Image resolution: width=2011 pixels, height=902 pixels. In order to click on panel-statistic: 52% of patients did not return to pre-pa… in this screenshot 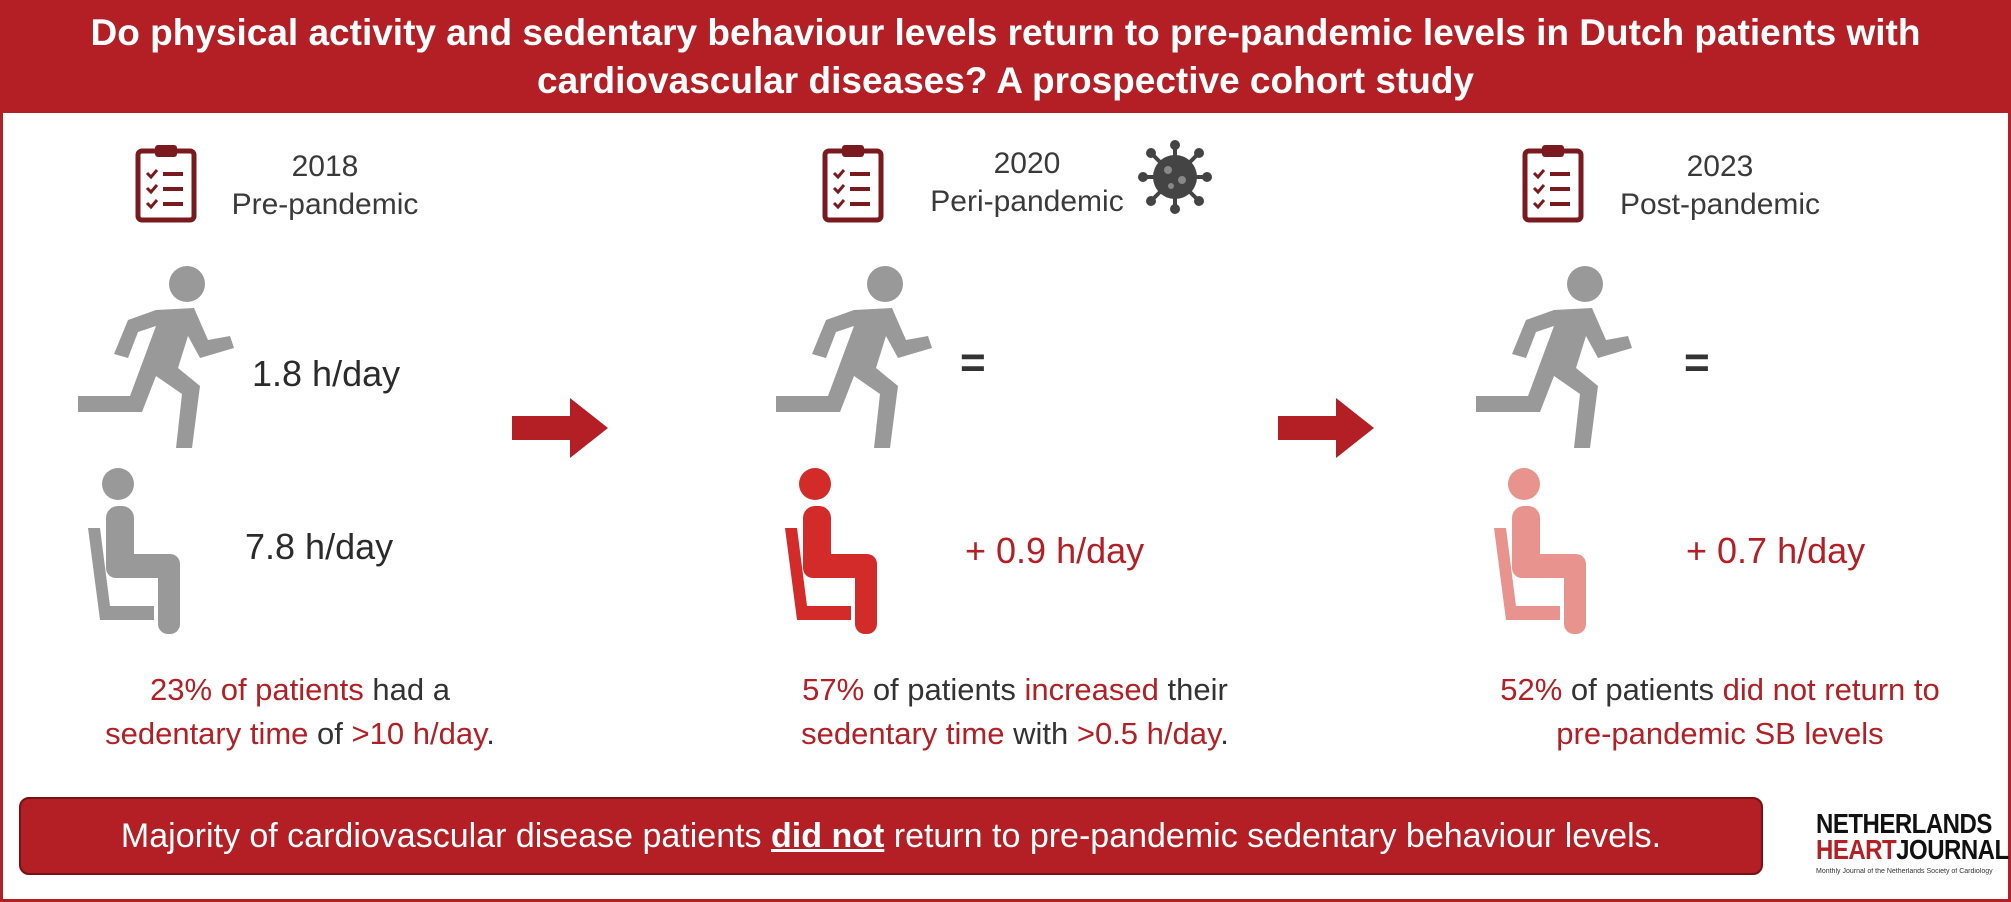, I will do `click(1720, 711)`.